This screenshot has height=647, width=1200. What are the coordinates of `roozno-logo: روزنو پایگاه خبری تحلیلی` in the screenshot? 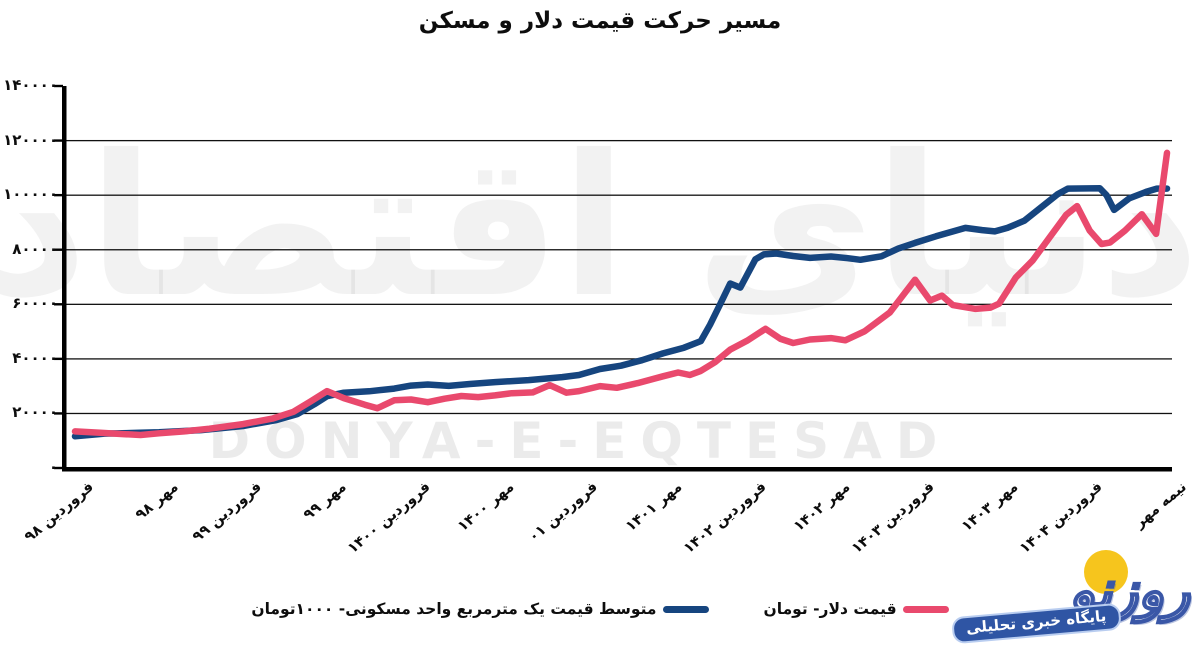 It's located at (1071, 597).